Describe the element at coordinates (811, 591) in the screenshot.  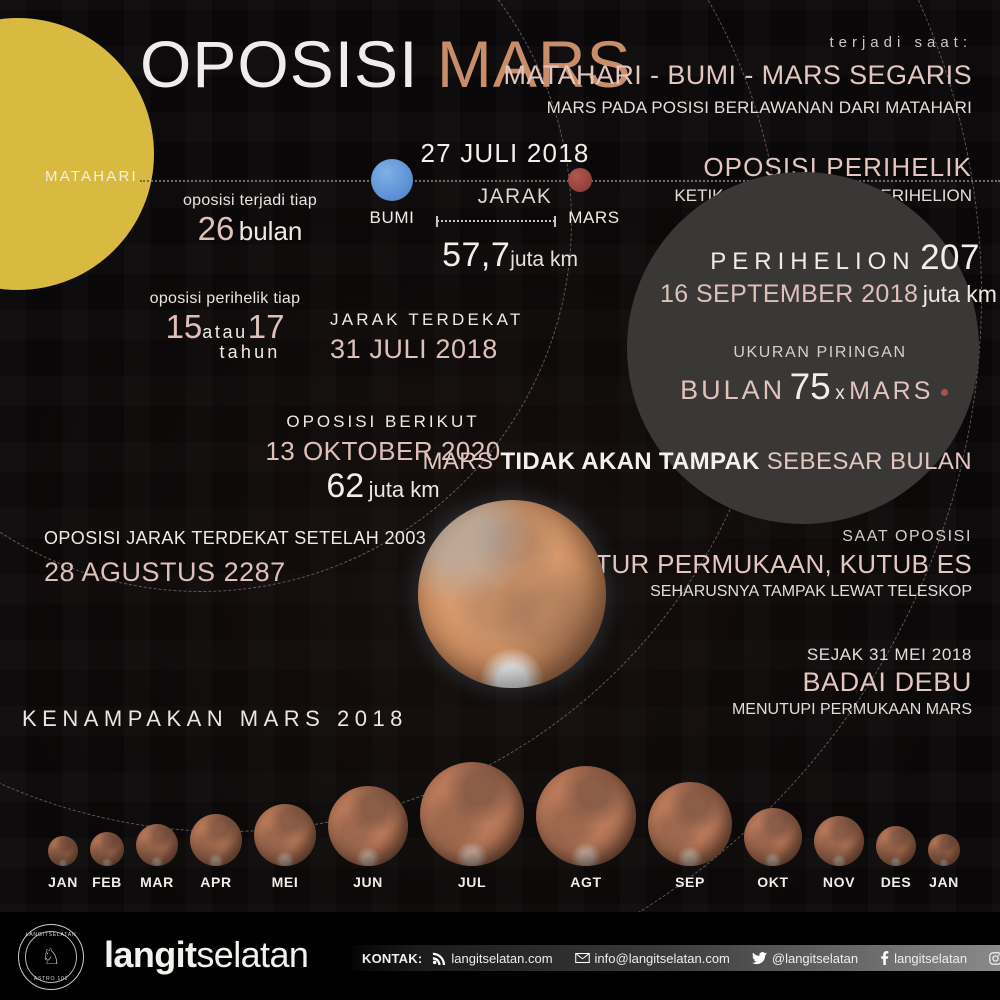
I see `telescope-sub: SEHARUSNYA TAMPAK LEWAT TELESKOP` at that location.